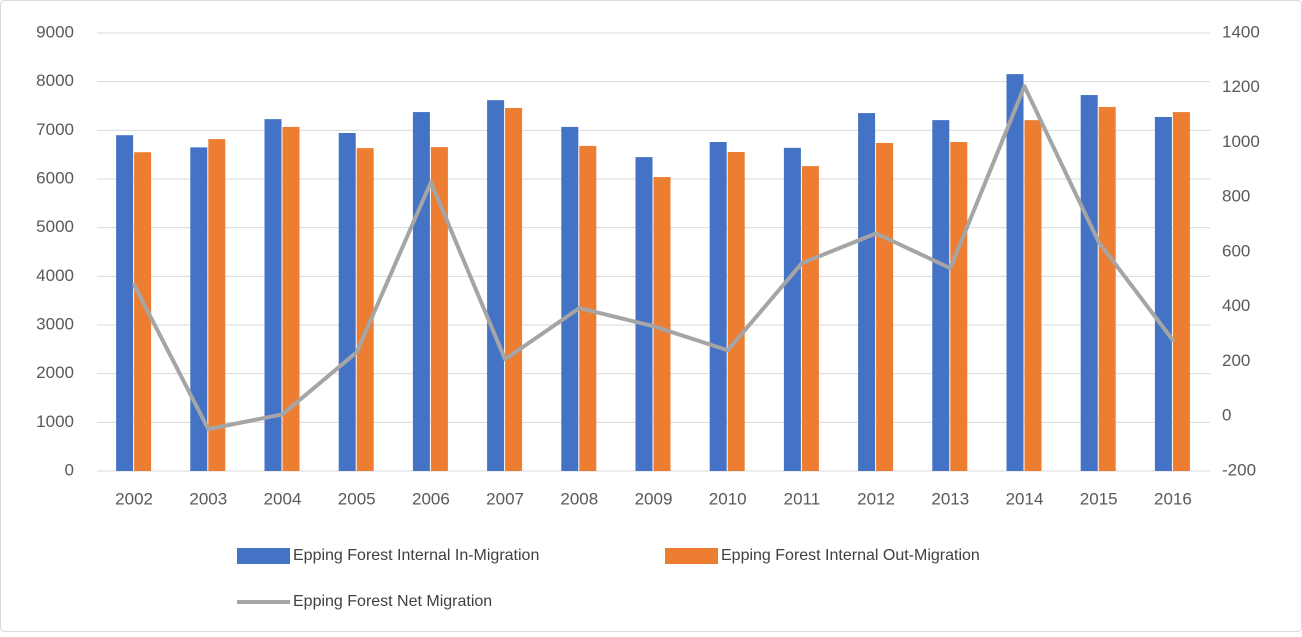 The width and height of the screenshot is (1302, 637). Describe the element at coordinates (357, 498) in the screenshot. I see `x-tick-label: 2005` at that location.